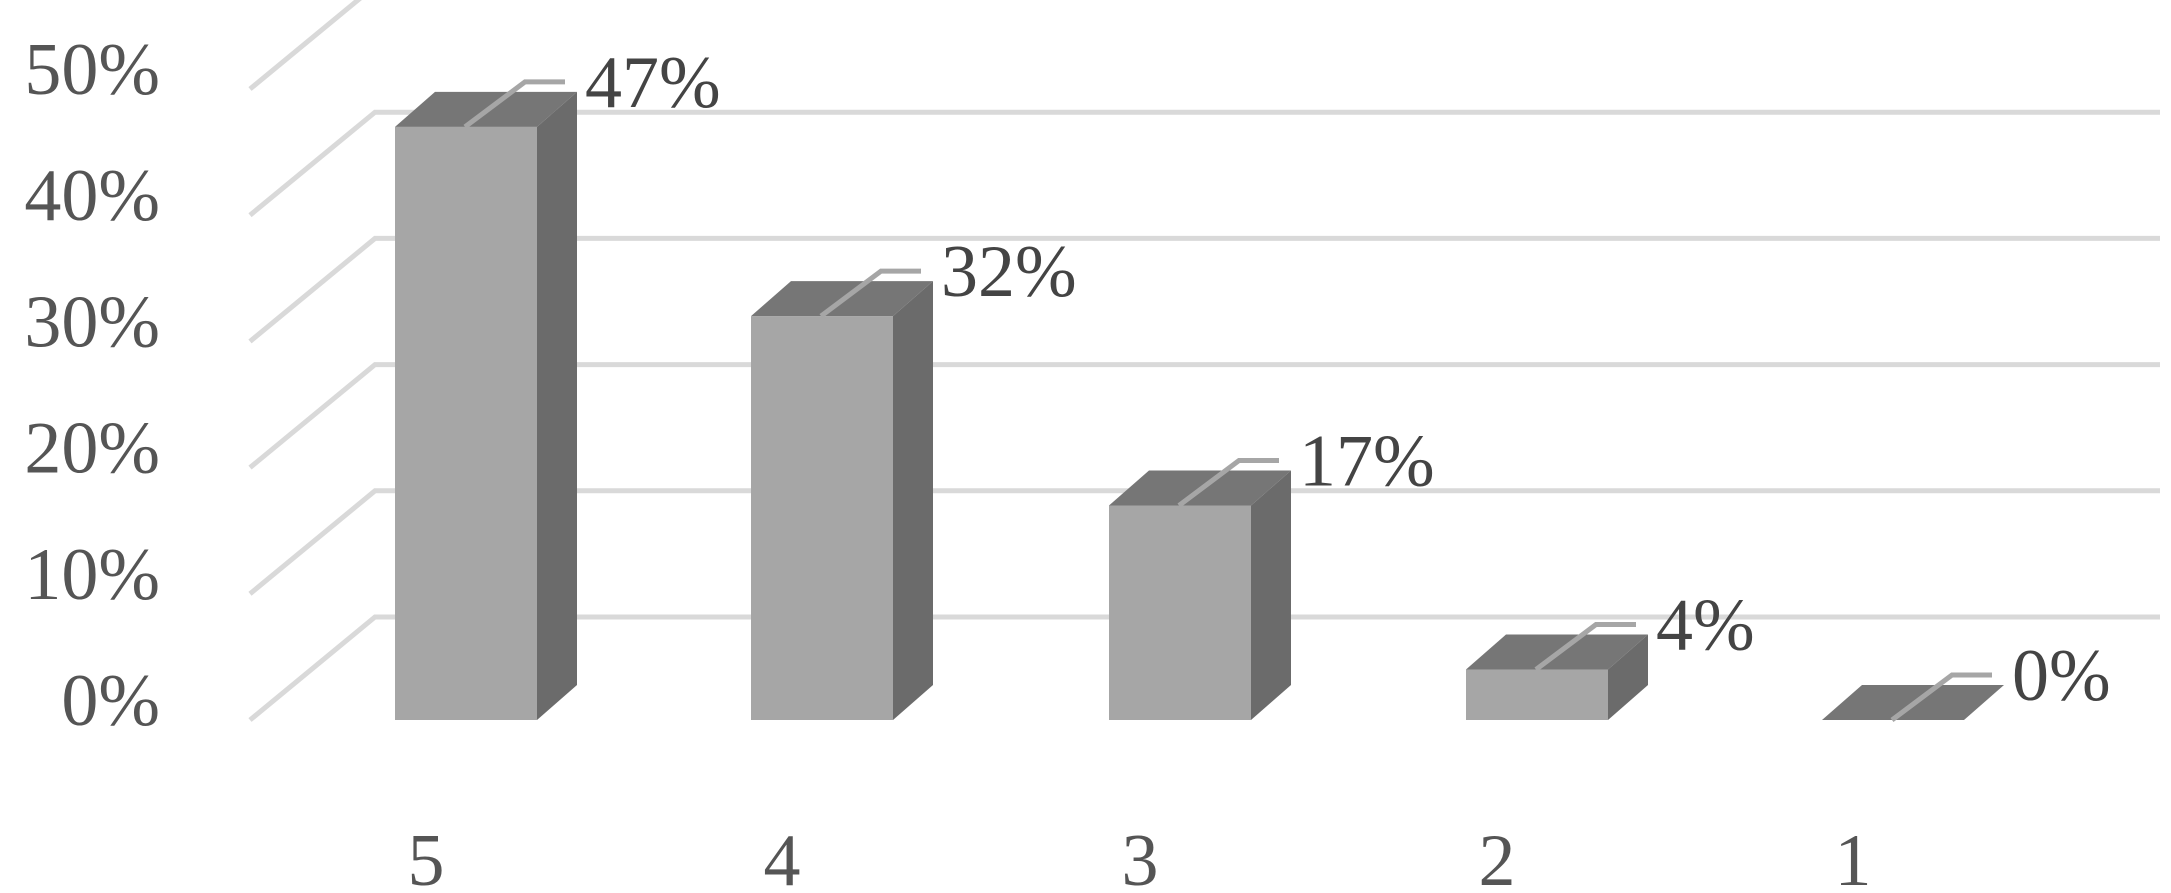  I want to click on y-axis-tick-labels: 0% 10% 20% 30% 40% 50%, so click(92, 385).